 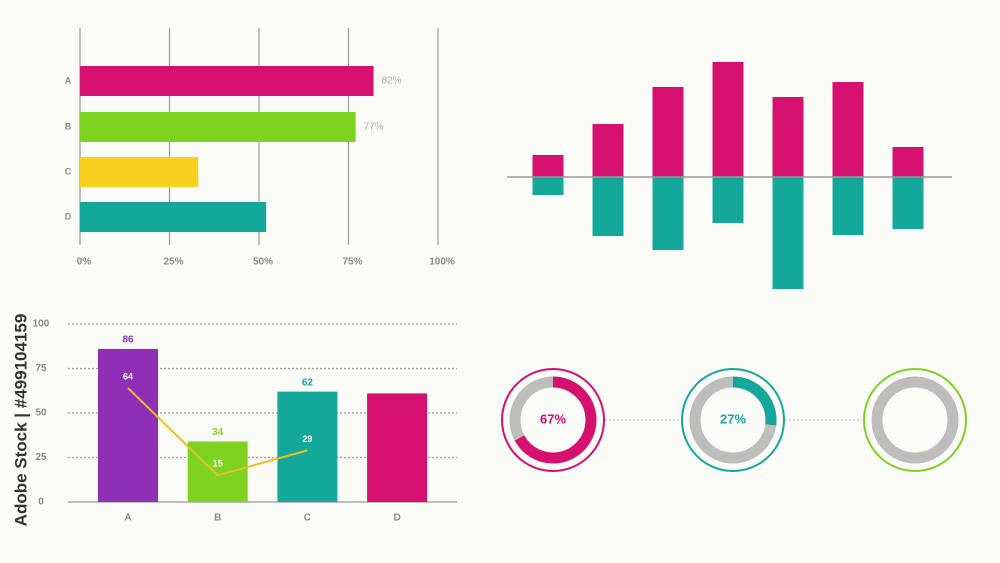 What do you see at coordinates (41, 324) in the screenshot?
I see `y-tick-label: 100` at bounding box center [41, 324].